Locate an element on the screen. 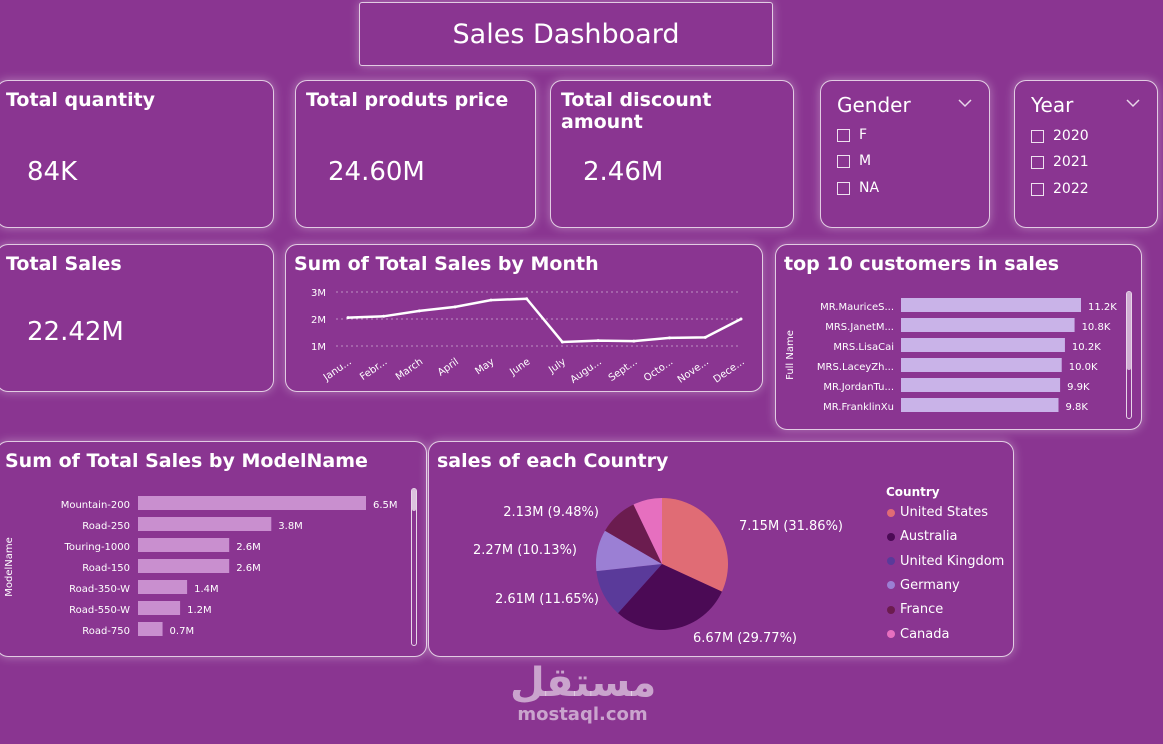 The height and width of the screenshot is (744, 1163). gender-option-label: NA is located at coordinates (869, 188).